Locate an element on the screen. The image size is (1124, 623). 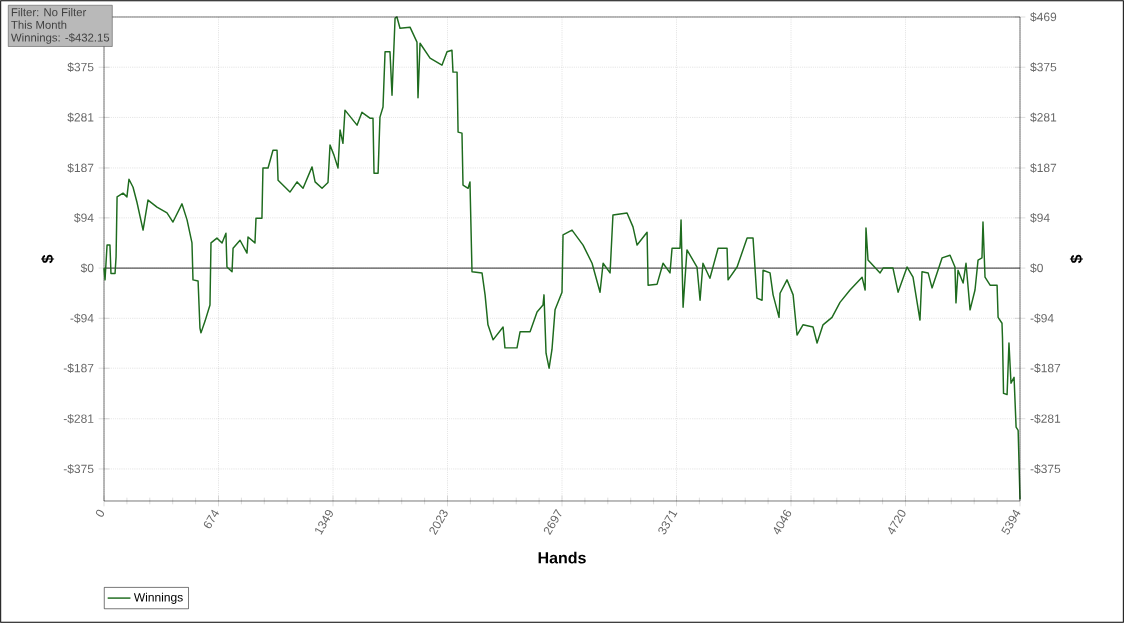
y2-tick-label: $469 is located at coordinates (1043, 17).